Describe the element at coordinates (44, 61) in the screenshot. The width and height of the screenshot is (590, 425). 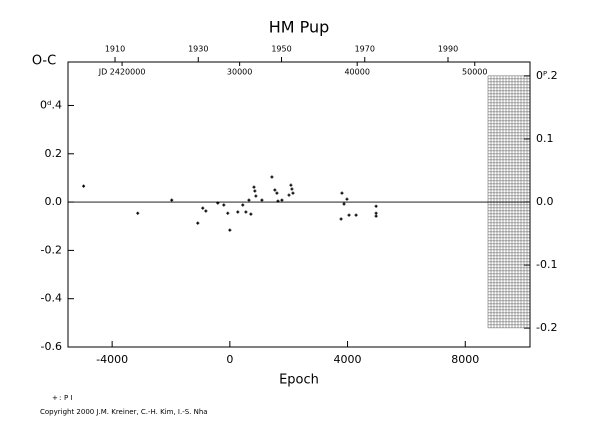
I see `y-axis-label: O-C` at that location.